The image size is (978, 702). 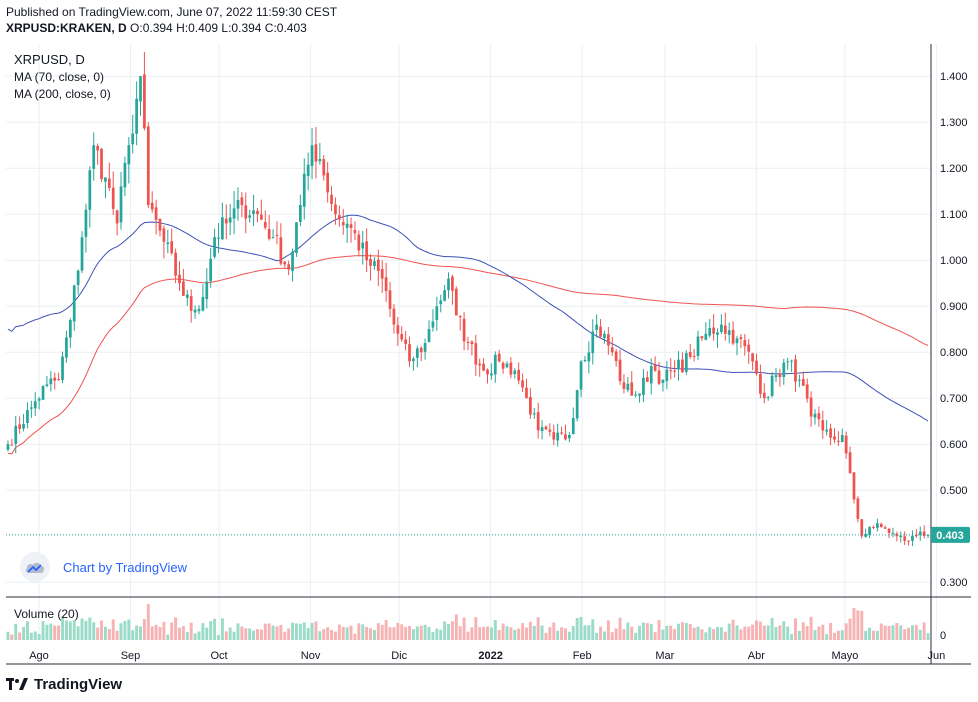 What do you see at coordinates (311, 656) in the screenshot?
I see `x-tick-label: Nov` at bounding box center [311, 656].